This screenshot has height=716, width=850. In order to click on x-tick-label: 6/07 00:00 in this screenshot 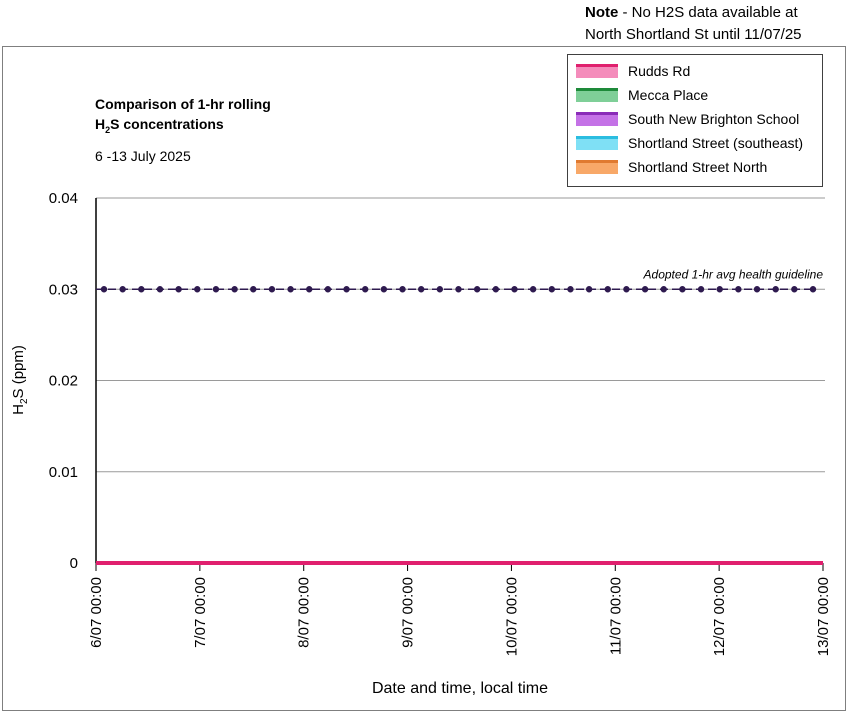, I will do `click(96, 612)`.